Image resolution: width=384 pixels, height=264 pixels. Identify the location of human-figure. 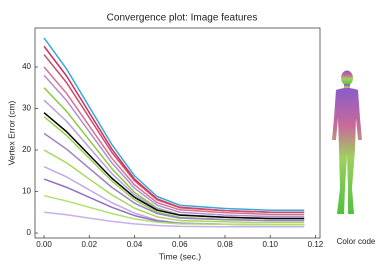
(347, 142).